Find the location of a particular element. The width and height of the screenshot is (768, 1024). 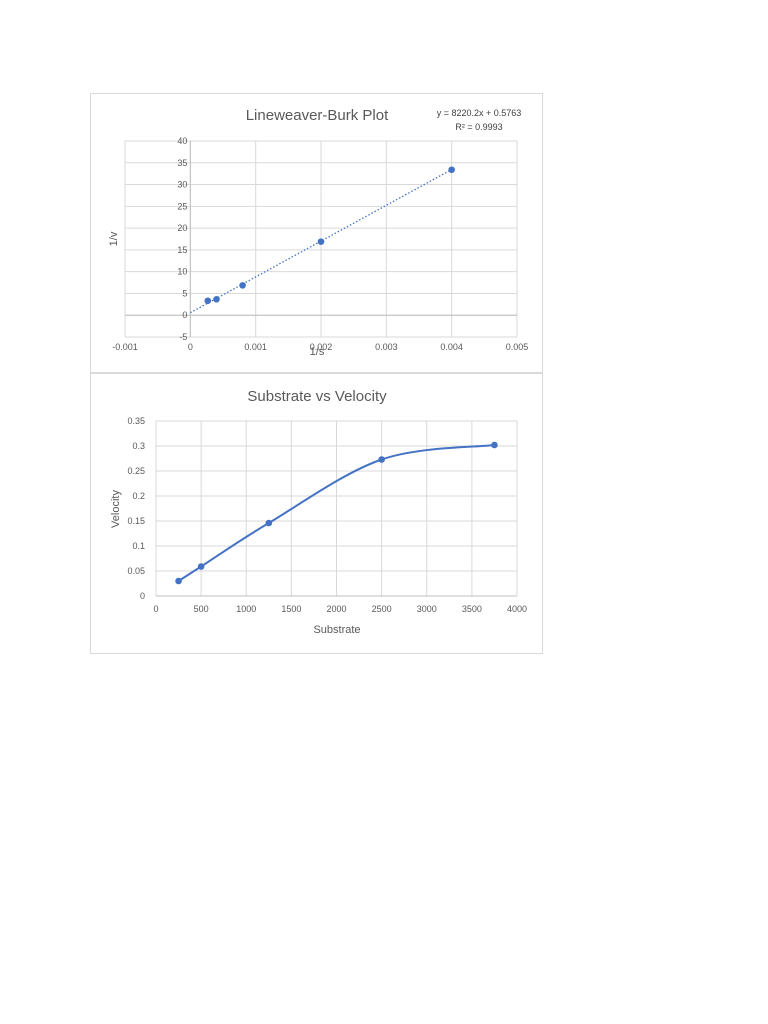

x-tick-label: 1500 is located at coordinates (291, 609).